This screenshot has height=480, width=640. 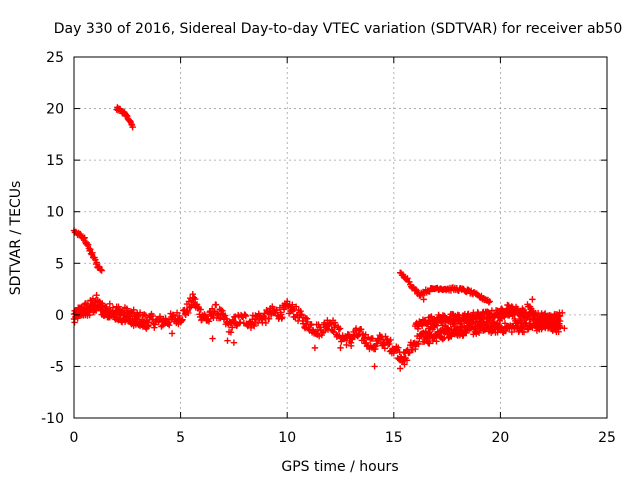 What do you see at coordinates (394, 438) in the screenshot?
I see `x-tick-label: 15` at bounding box center [394, 438].